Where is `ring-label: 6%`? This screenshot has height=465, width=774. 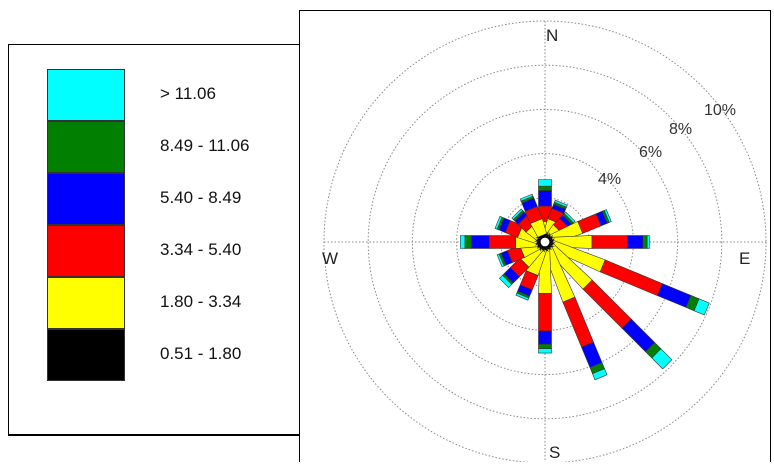
ring-label: 6% is located at coordinates (650, 152).